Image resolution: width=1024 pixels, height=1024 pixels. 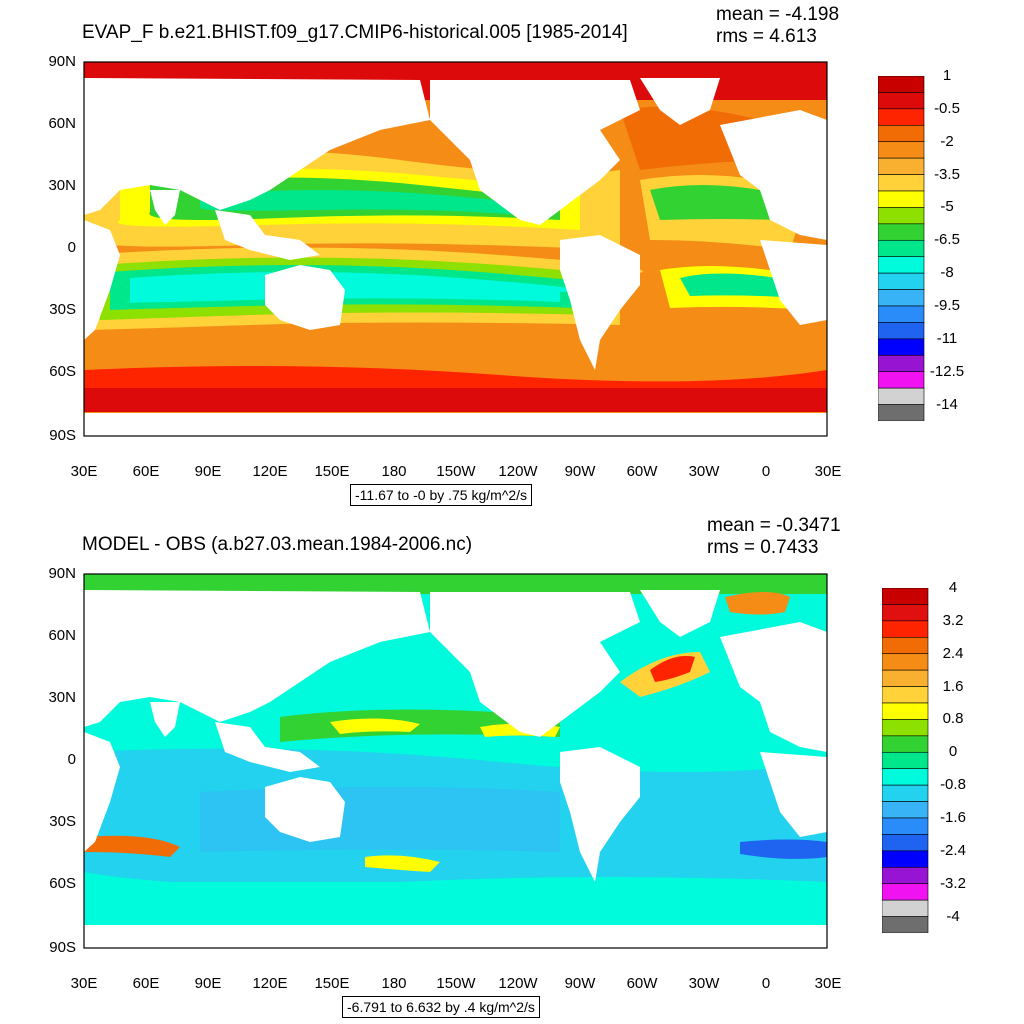 I want to click on panel1-colorbar, so click(x=901, y=248).